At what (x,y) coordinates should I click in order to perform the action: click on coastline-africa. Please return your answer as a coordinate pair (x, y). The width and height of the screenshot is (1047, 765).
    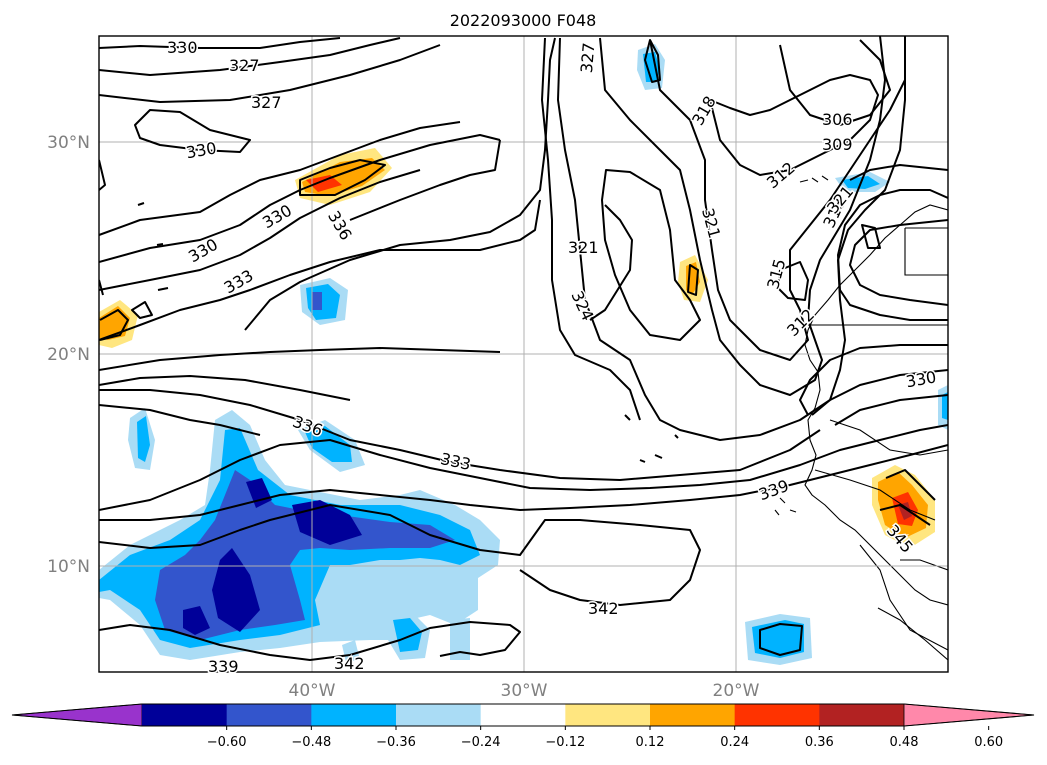
    Looking at the image, I should click on (876, 405).